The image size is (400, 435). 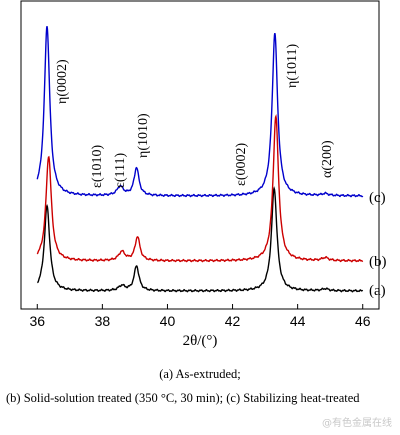 What do you see at coordinates (120, 170) in the screenshot?
I see `peak-label-epsilon-111: ε(111)` at bounding box center [120, 170].